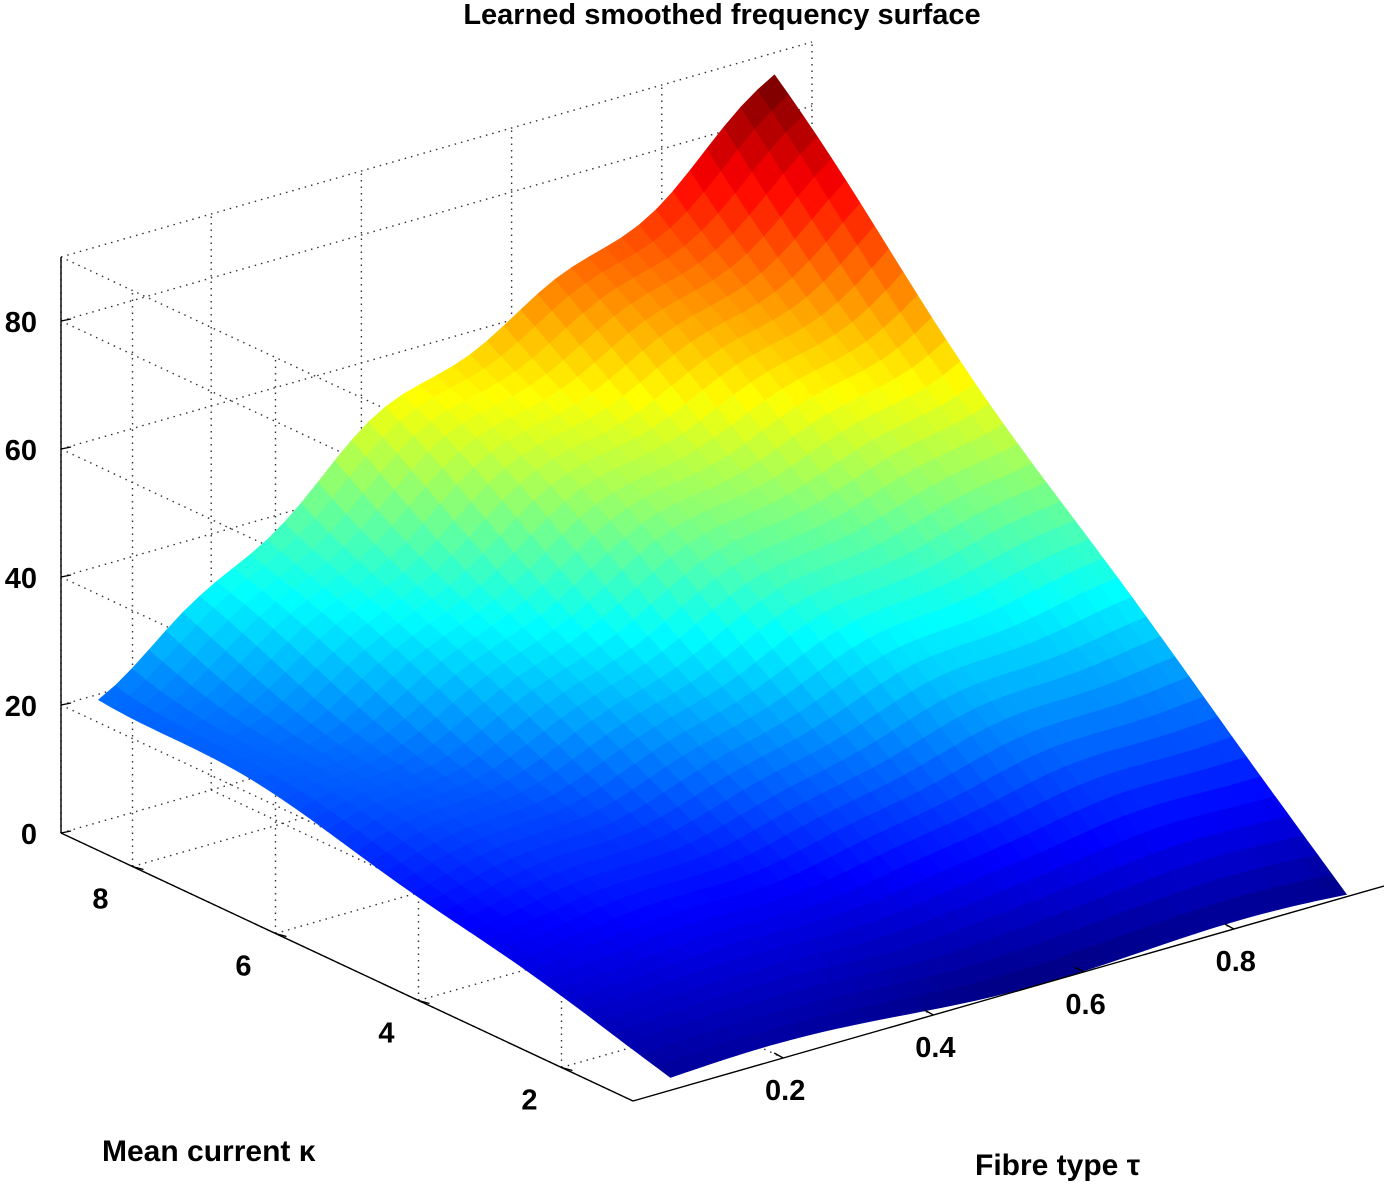 This screenshot has height=1184, width=1384. What do you see at coordinates (21, 323) in the screenshot?
I see `z-tick-label: 80` at bounding box center [21, 323].